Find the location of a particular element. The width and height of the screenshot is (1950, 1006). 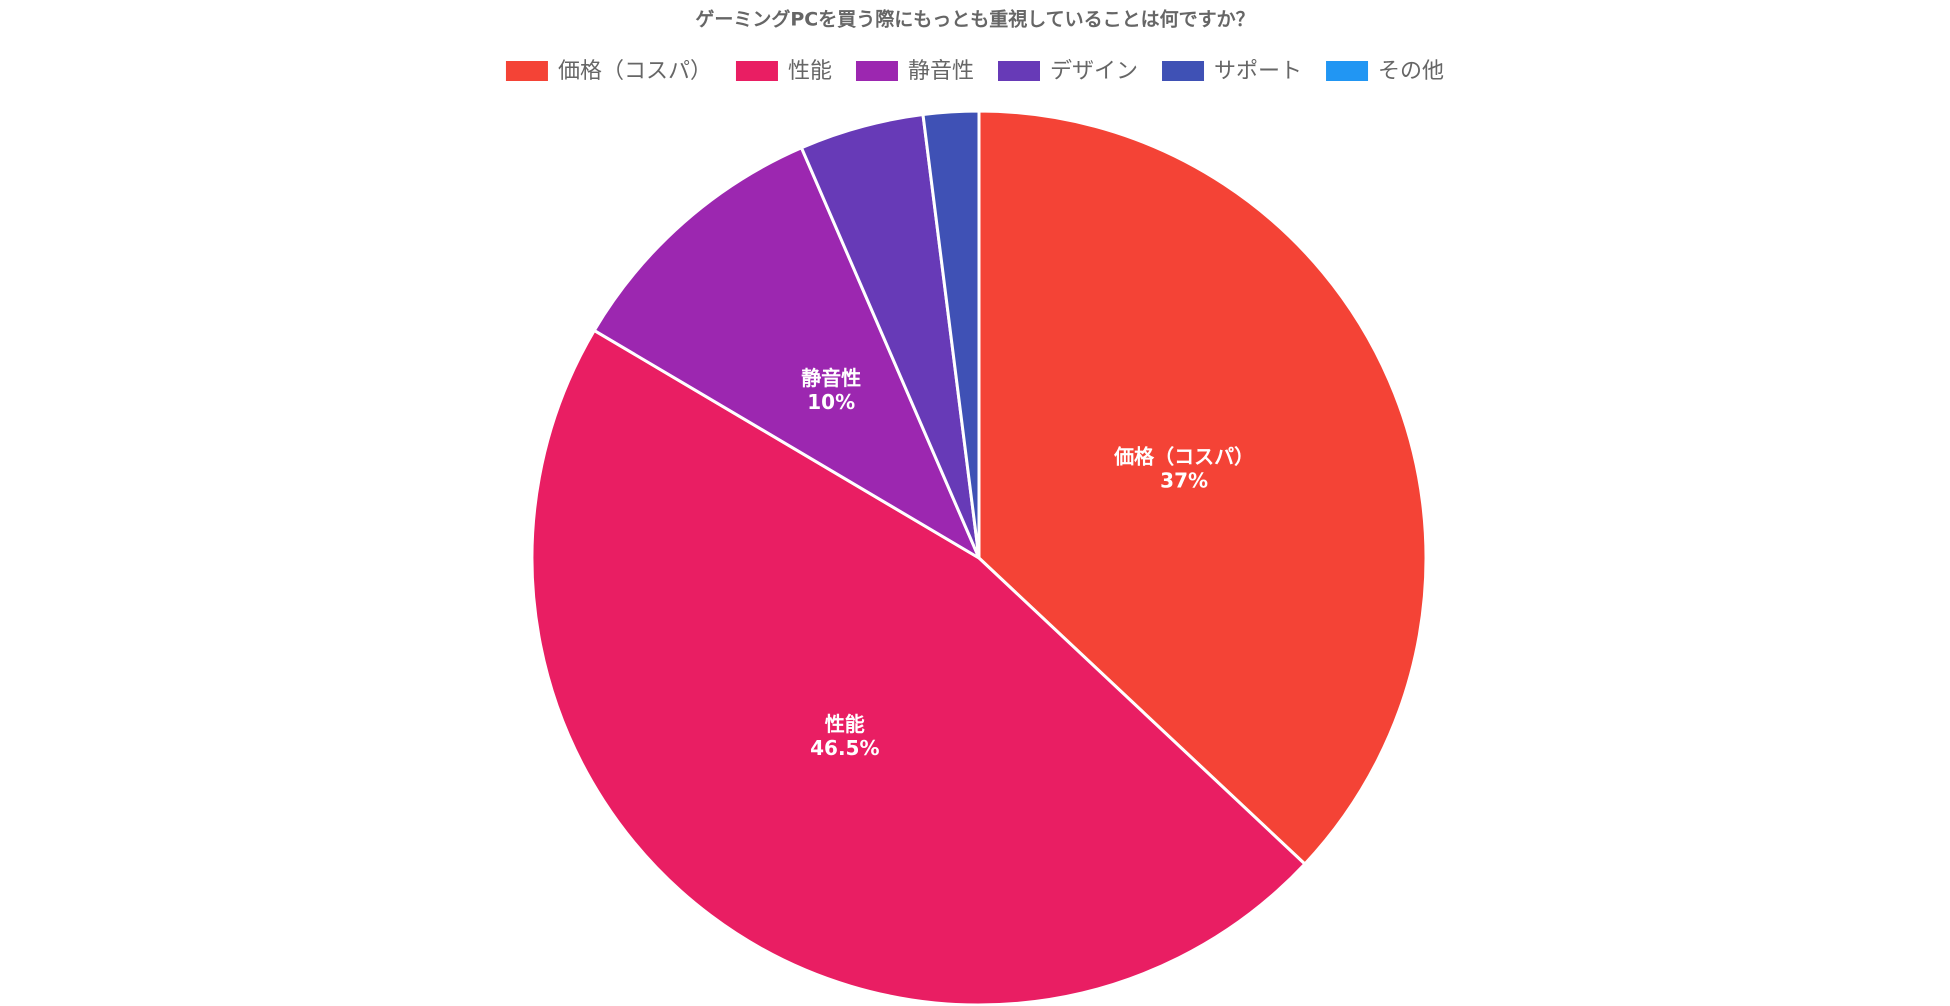

legend: 価格（コスパ） 性能 静音性 デザイン サポート その他 is located at coordinates (974, 71).